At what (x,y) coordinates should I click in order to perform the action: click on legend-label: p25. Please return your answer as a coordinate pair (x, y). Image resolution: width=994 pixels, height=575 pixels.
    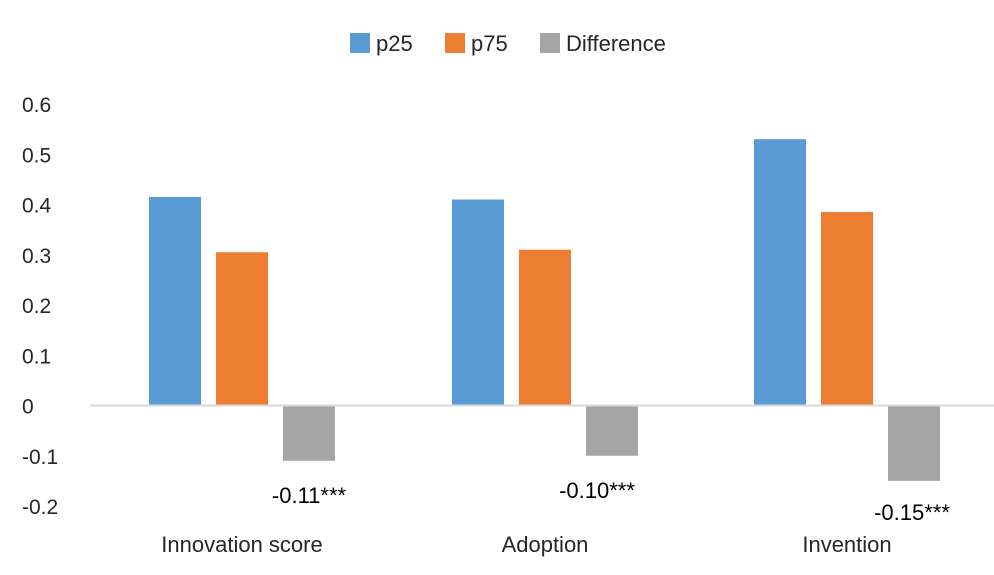
    Looking at the image, I should click on (394, 43).